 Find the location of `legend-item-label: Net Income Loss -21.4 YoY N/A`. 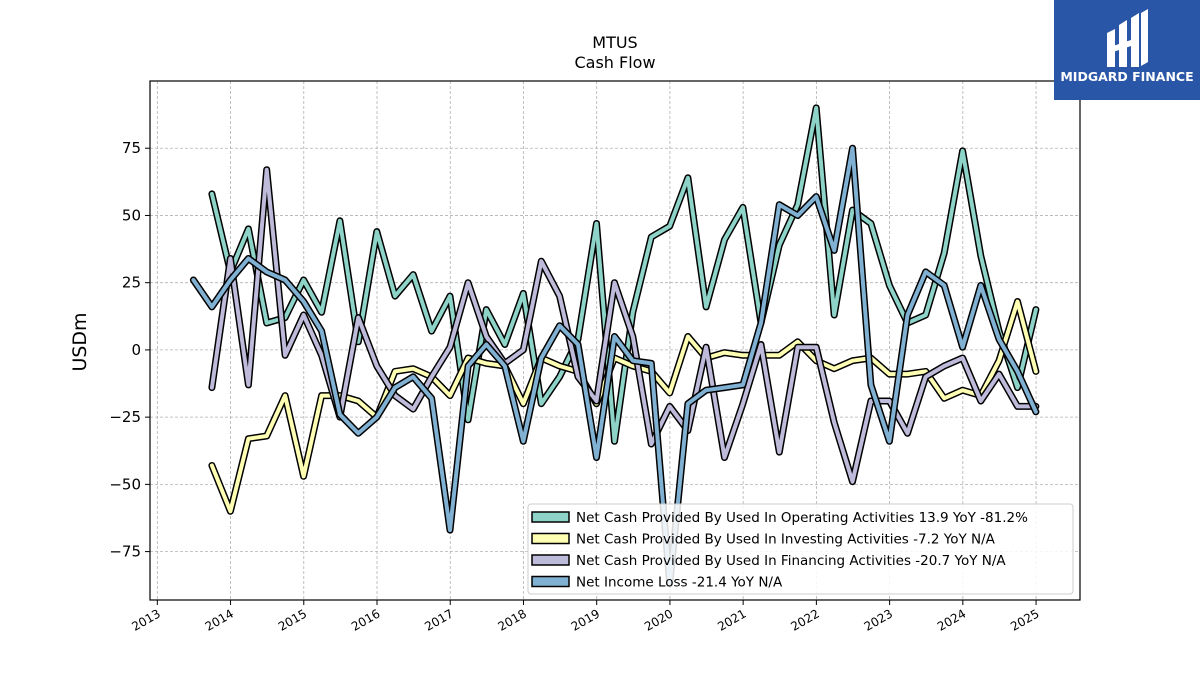

legend-item-label: Net Income Loss -21.4 YoY N/A is located at coordinates (679, 583).